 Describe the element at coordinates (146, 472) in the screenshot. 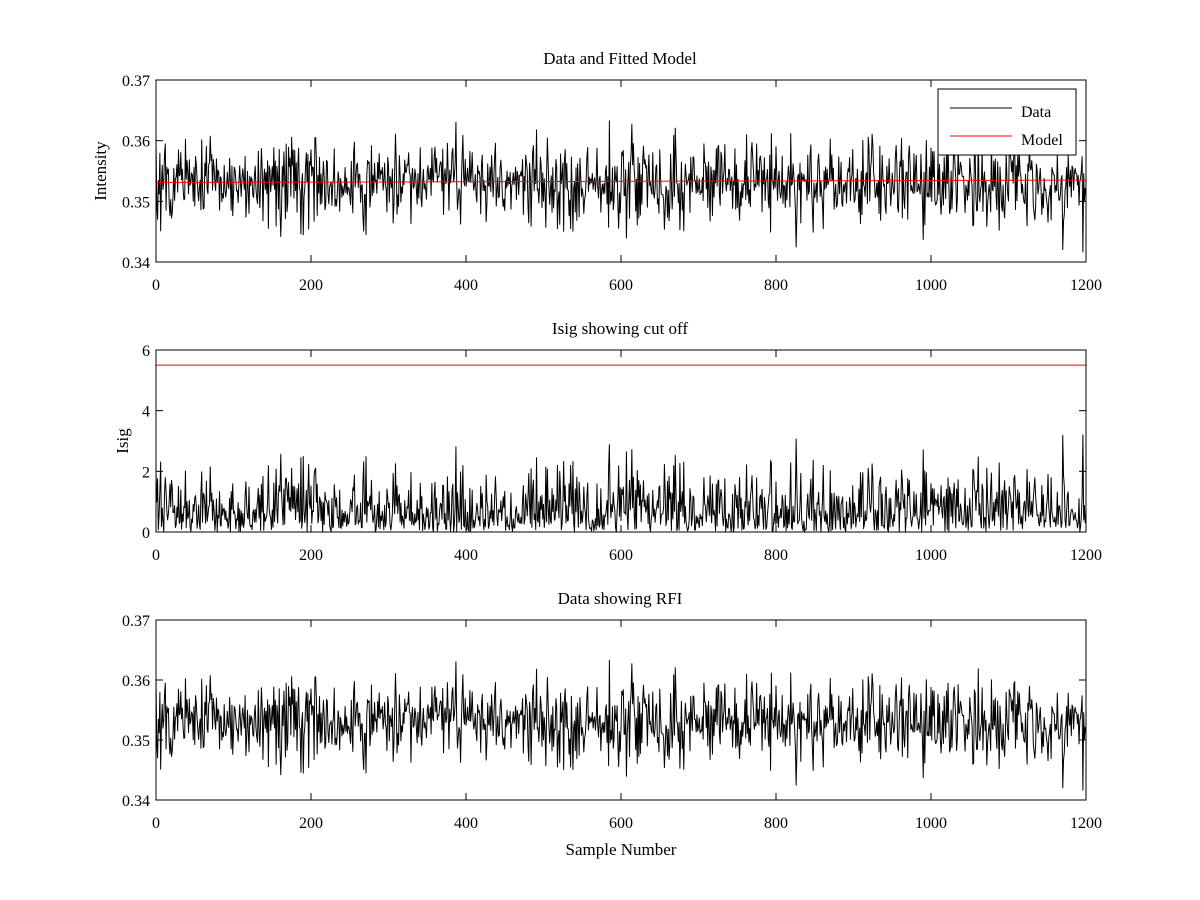

I see `y-tick-label: 2` at that location.